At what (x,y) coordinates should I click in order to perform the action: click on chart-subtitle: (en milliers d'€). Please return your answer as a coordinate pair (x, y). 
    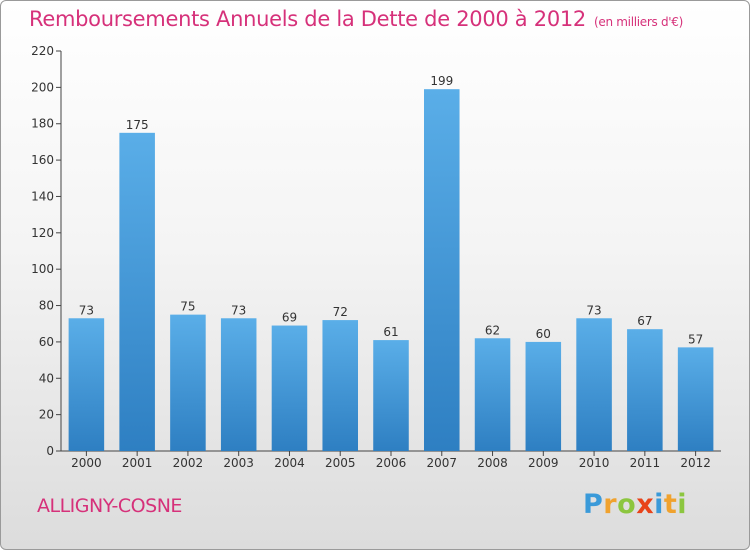
    Looking at the image, I should click on (639, 22).